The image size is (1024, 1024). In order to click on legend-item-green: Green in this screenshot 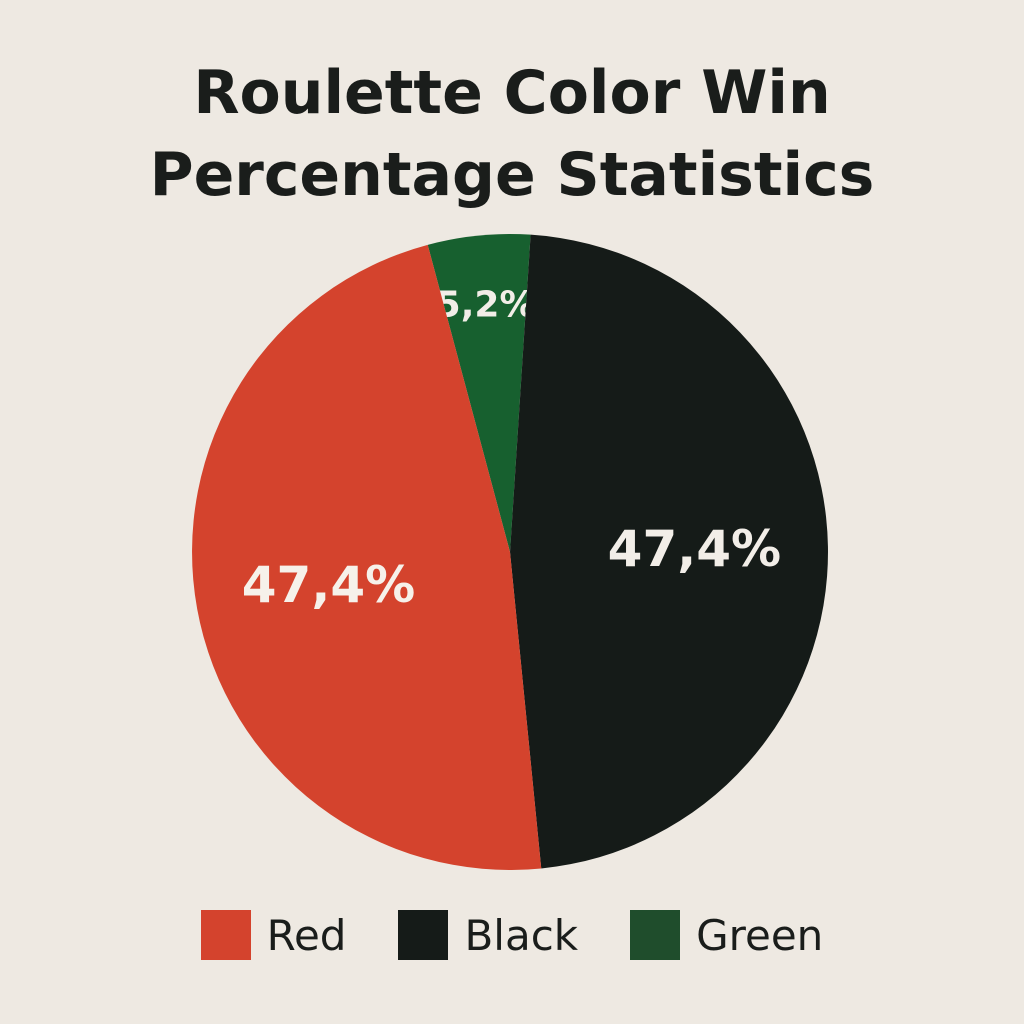, I will do `click(726, 935)`.